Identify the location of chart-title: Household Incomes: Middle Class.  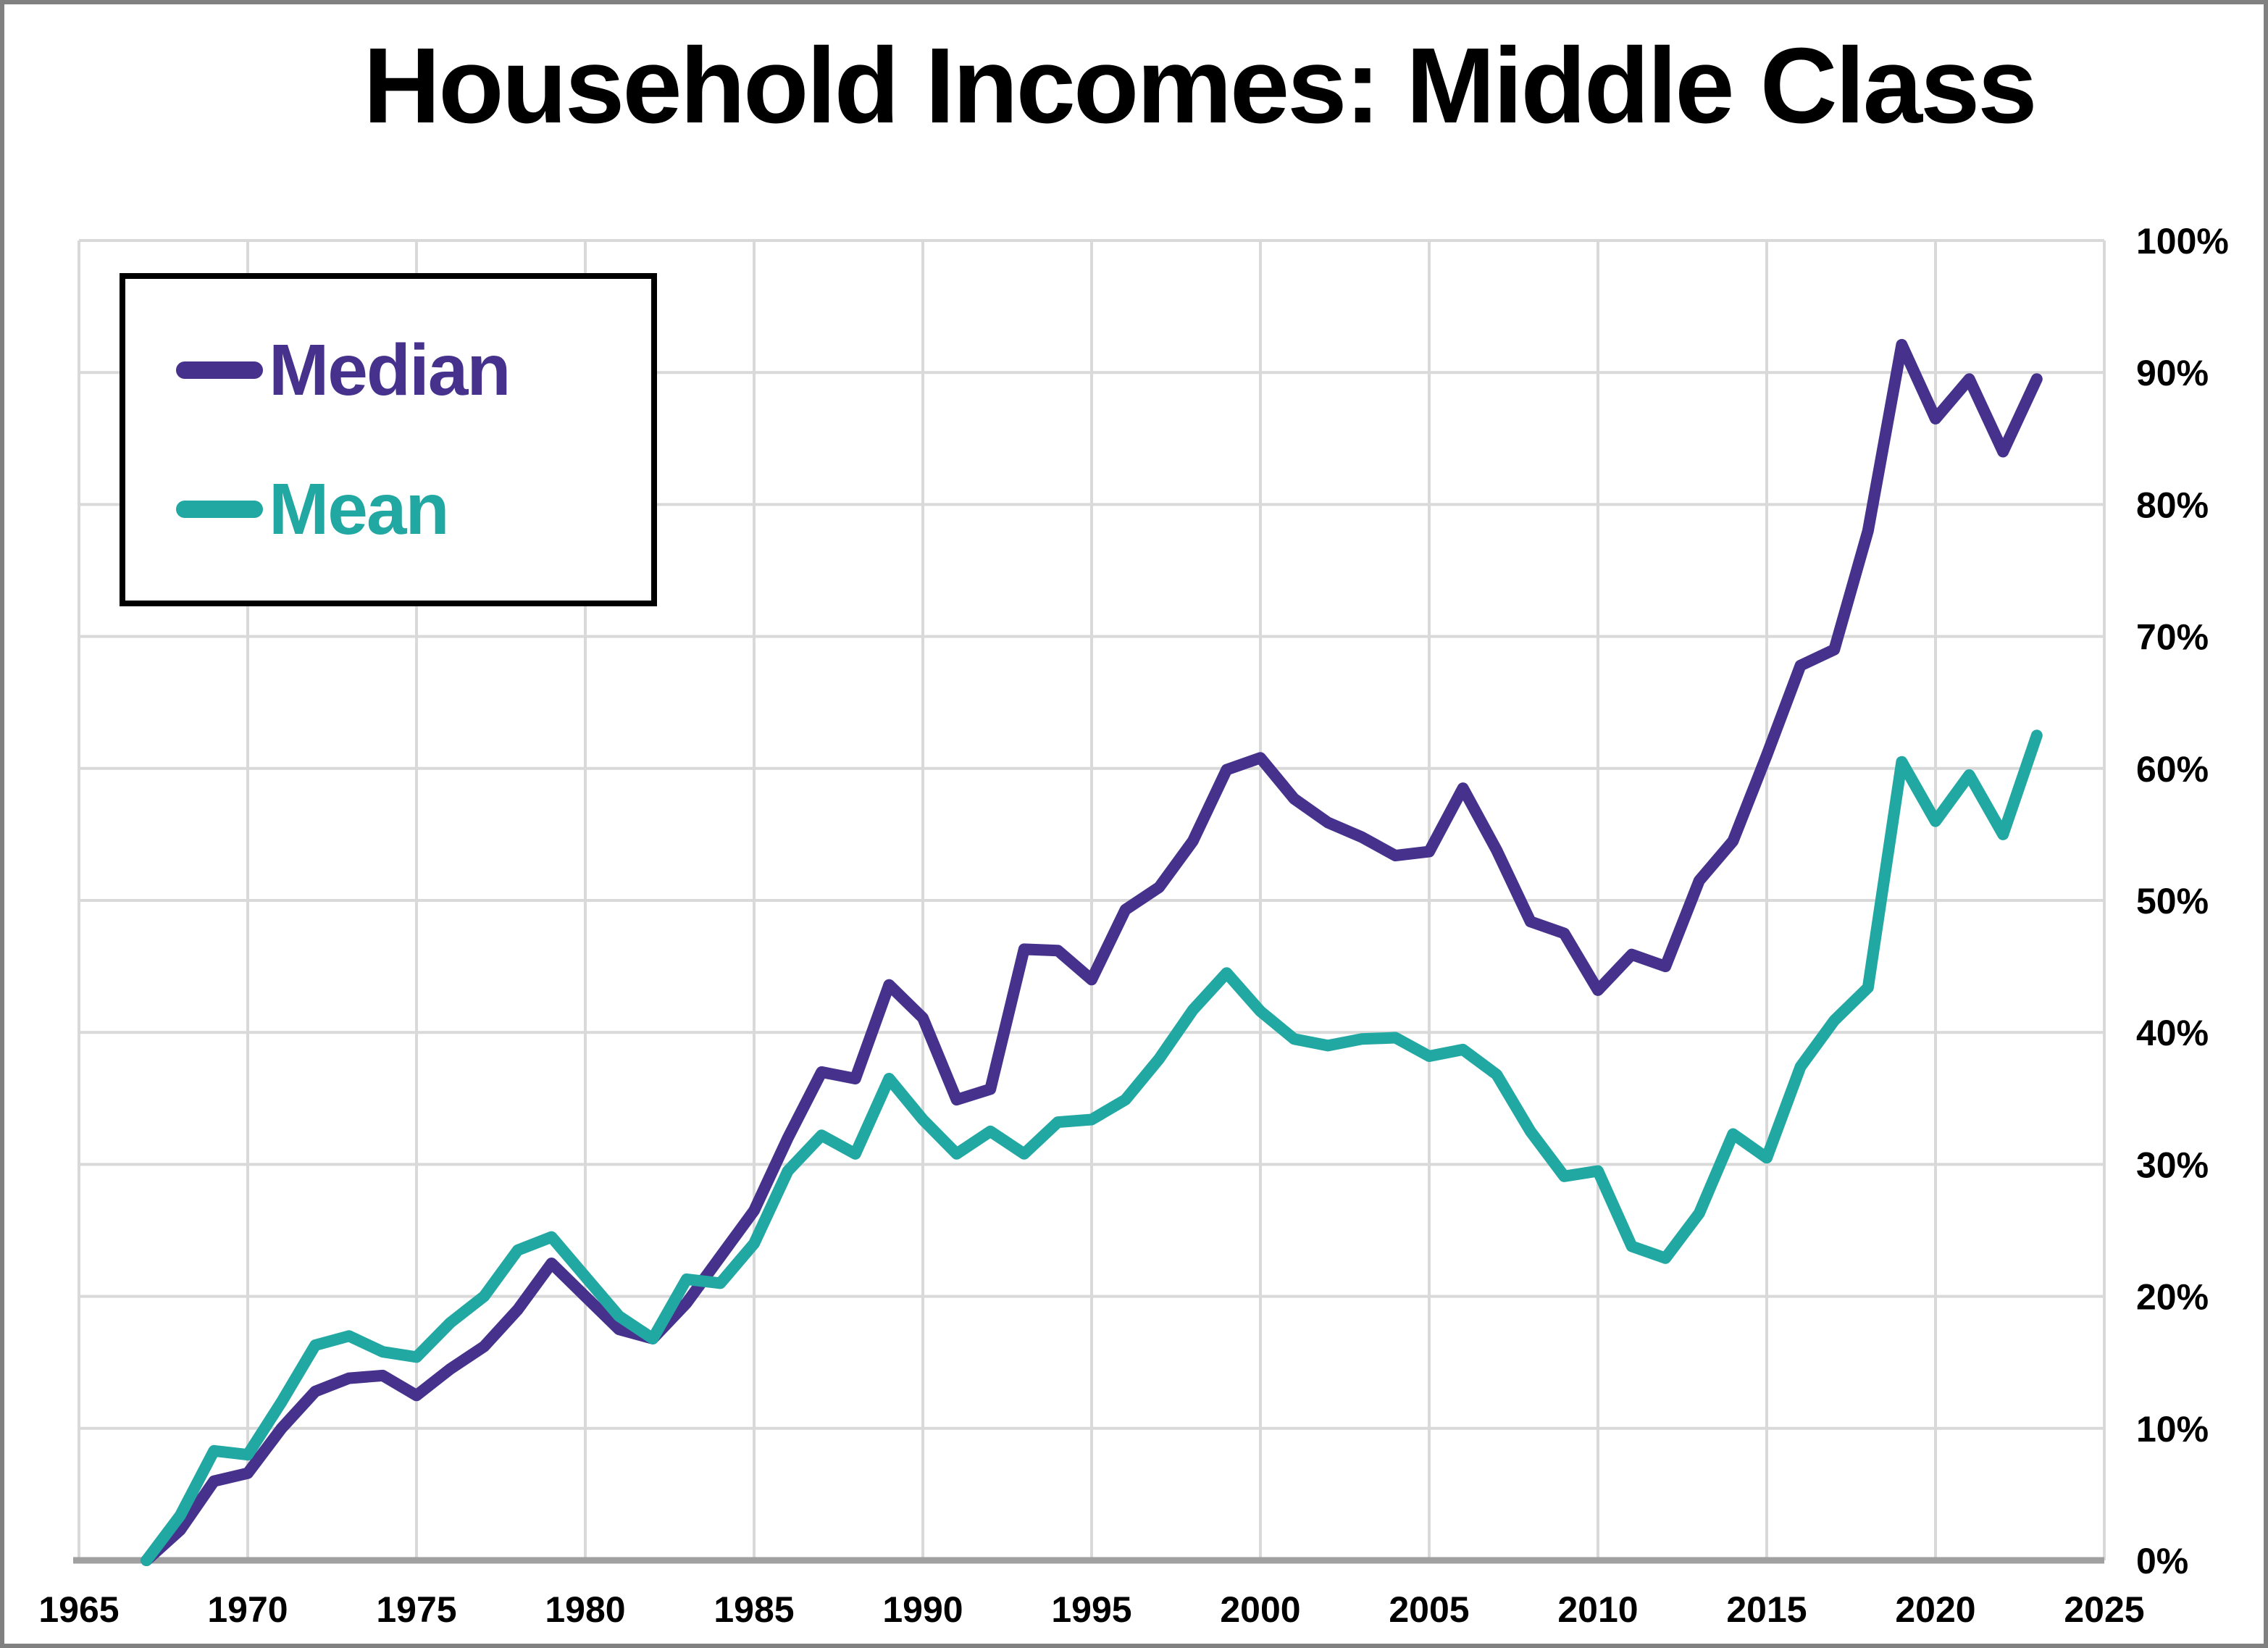
(1200, 86).